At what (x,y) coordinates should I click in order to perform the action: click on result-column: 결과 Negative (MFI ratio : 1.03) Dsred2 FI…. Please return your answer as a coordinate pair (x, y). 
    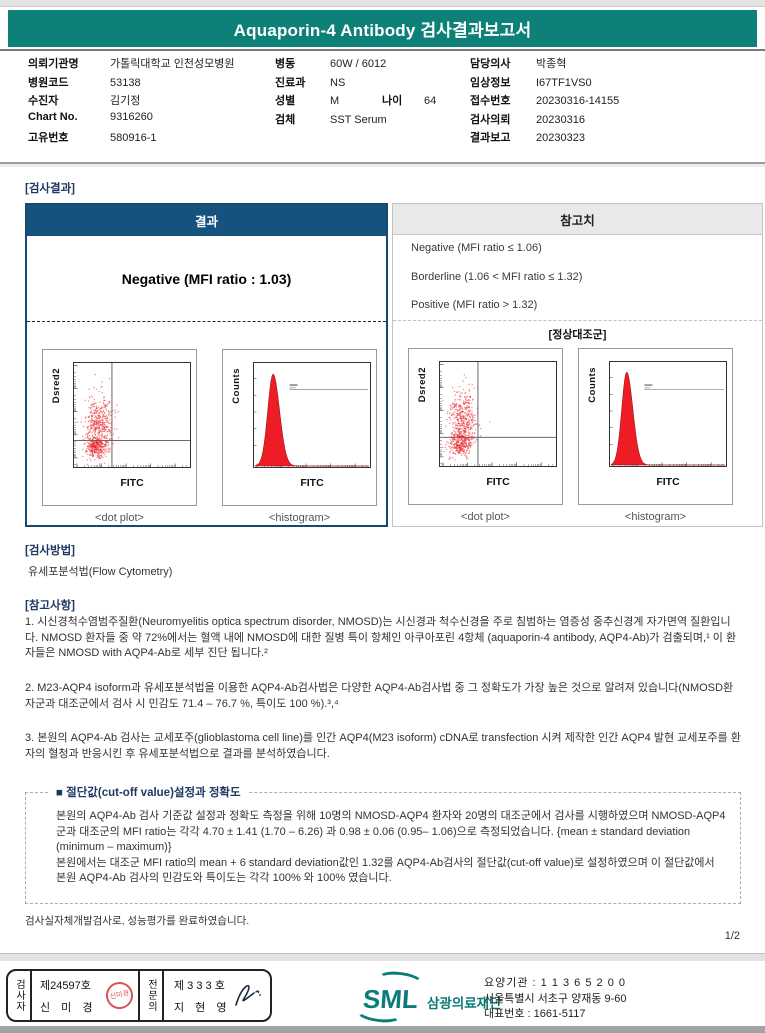
    Looking at the image, I should click on (206, 365).